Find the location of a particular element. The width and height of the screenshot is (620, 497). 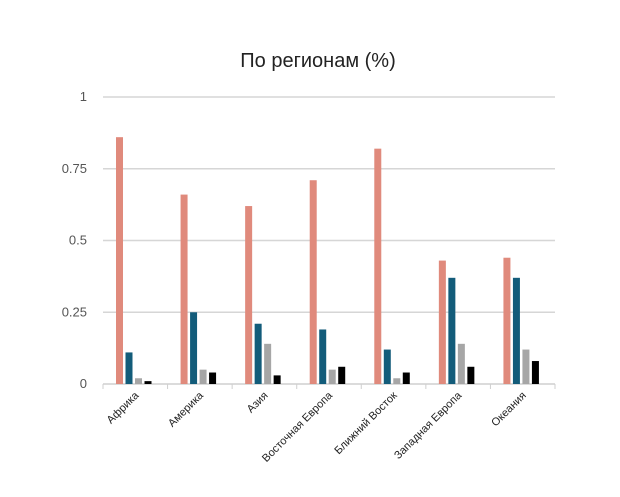

y-tick-label: 0.75 is located at coordinates (74, 168).